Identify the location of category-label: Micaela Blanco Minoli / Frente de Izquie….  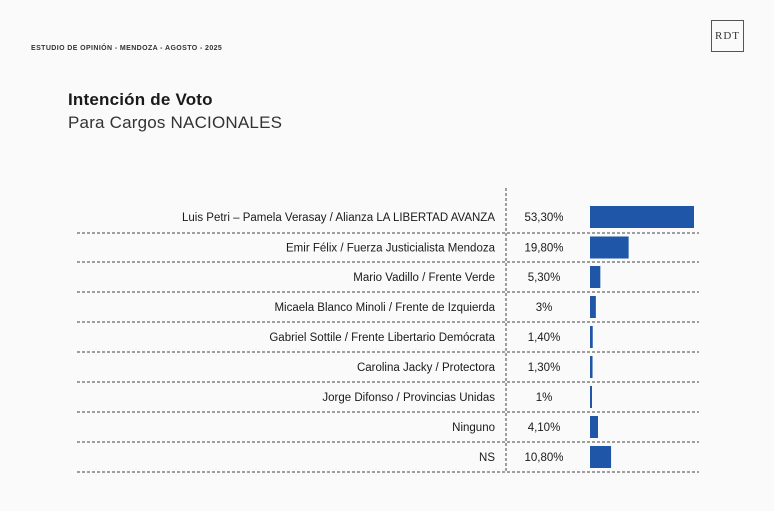
(384, 308).